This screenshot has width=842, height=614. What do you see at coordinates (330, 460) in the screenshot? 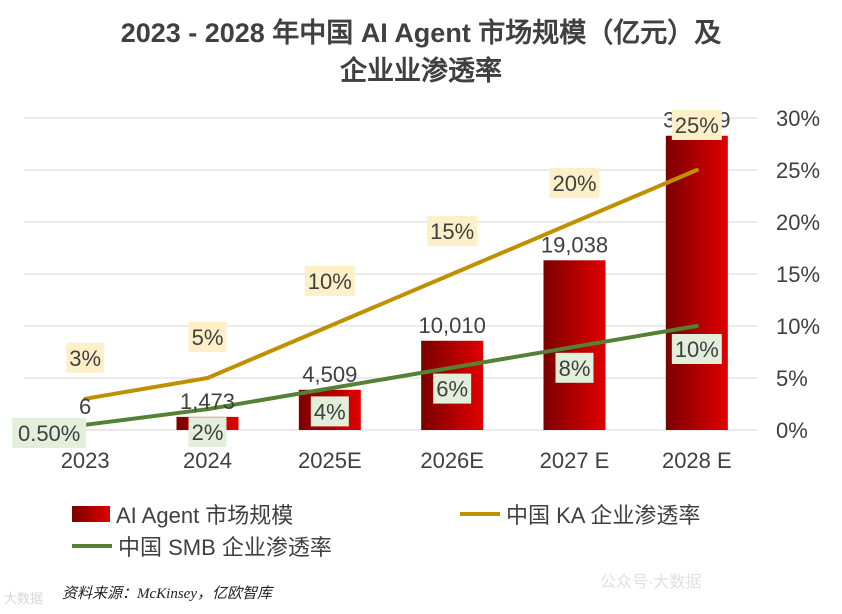
I see `x-axis-tick-label: 2025E` at bounding box center [330, 460].